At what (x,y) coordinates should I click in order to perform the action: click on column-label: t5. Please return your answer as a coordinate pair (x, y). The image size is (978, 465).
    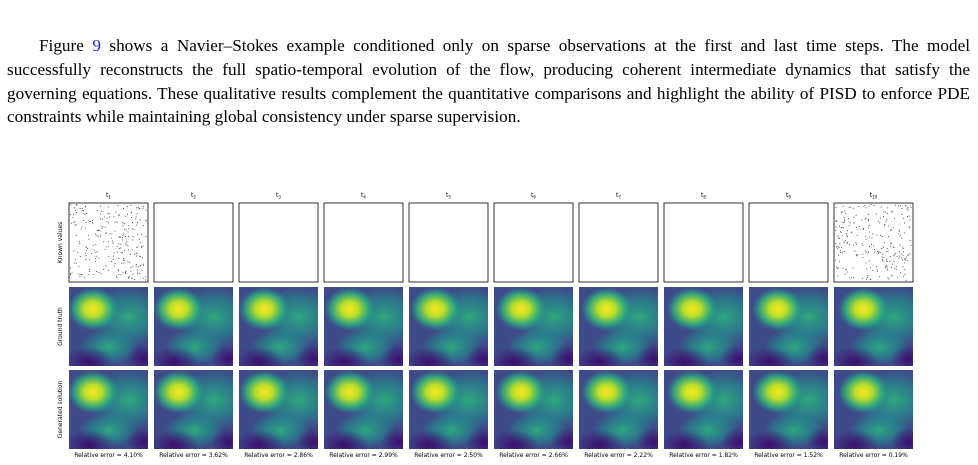
    Looking at the image, I should click on (448, 196).